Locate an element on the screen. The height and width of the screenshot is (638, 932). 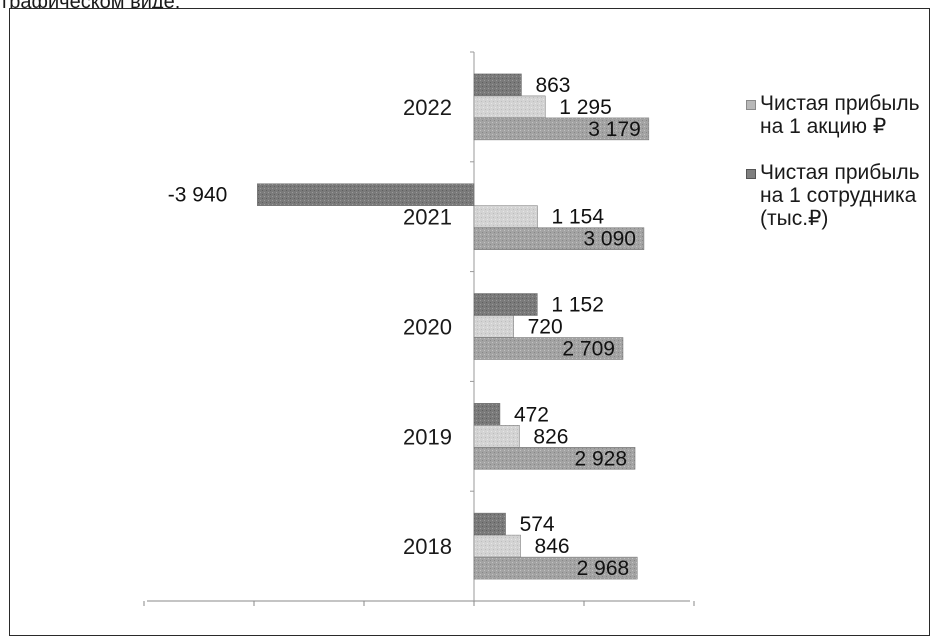
data-label-2018-series-2: 2 968 is located at coordinates (603, 568).